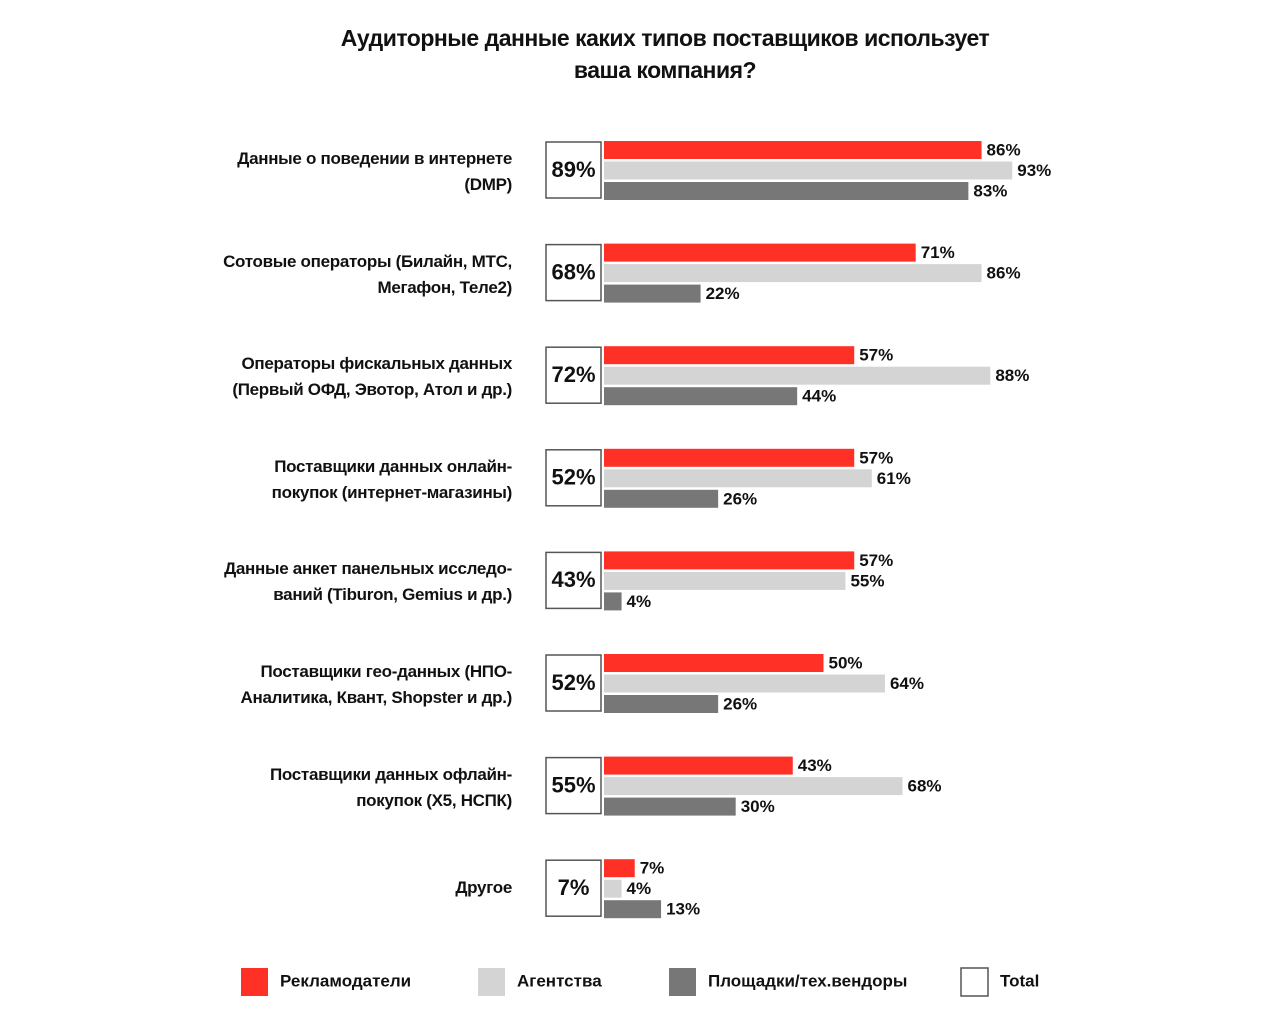  What do you see at coordinates (1012, 375) in the screenshot?
I see `value-label: 88%` at bounding box center [1012, 375].